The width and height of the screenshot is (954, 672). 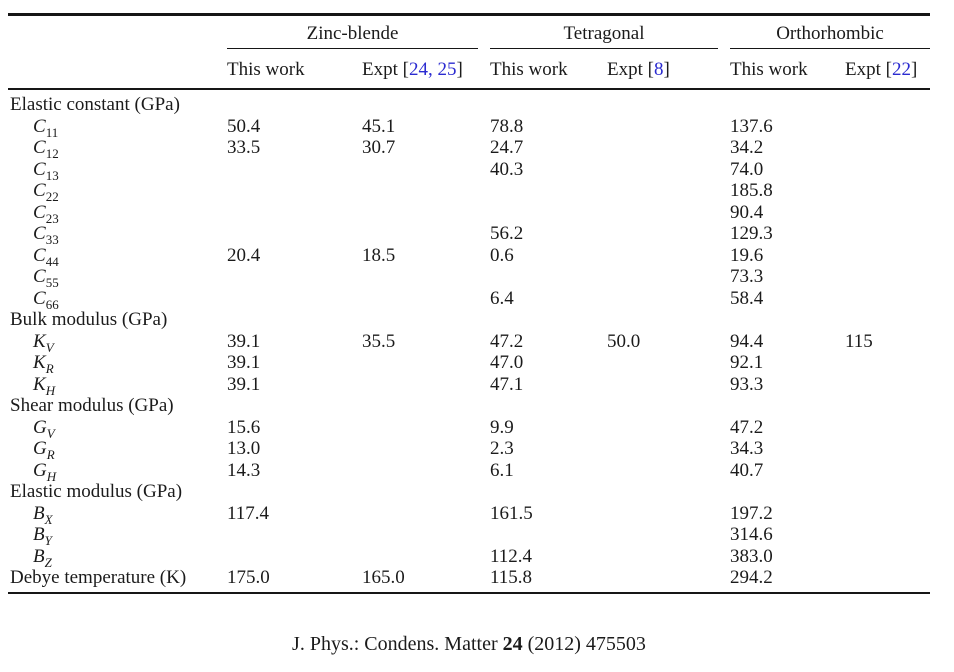 I want to click on row-label: Elastic modulus (GPa), so click(x=96, y=491).